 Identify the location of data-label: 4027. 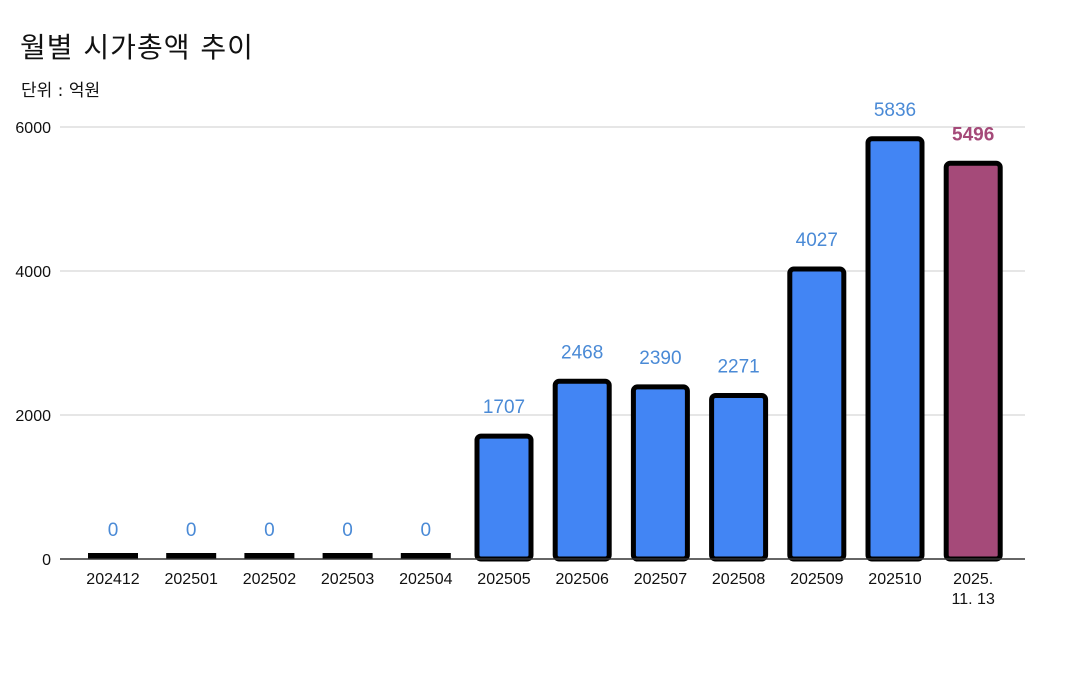
(817, 240).